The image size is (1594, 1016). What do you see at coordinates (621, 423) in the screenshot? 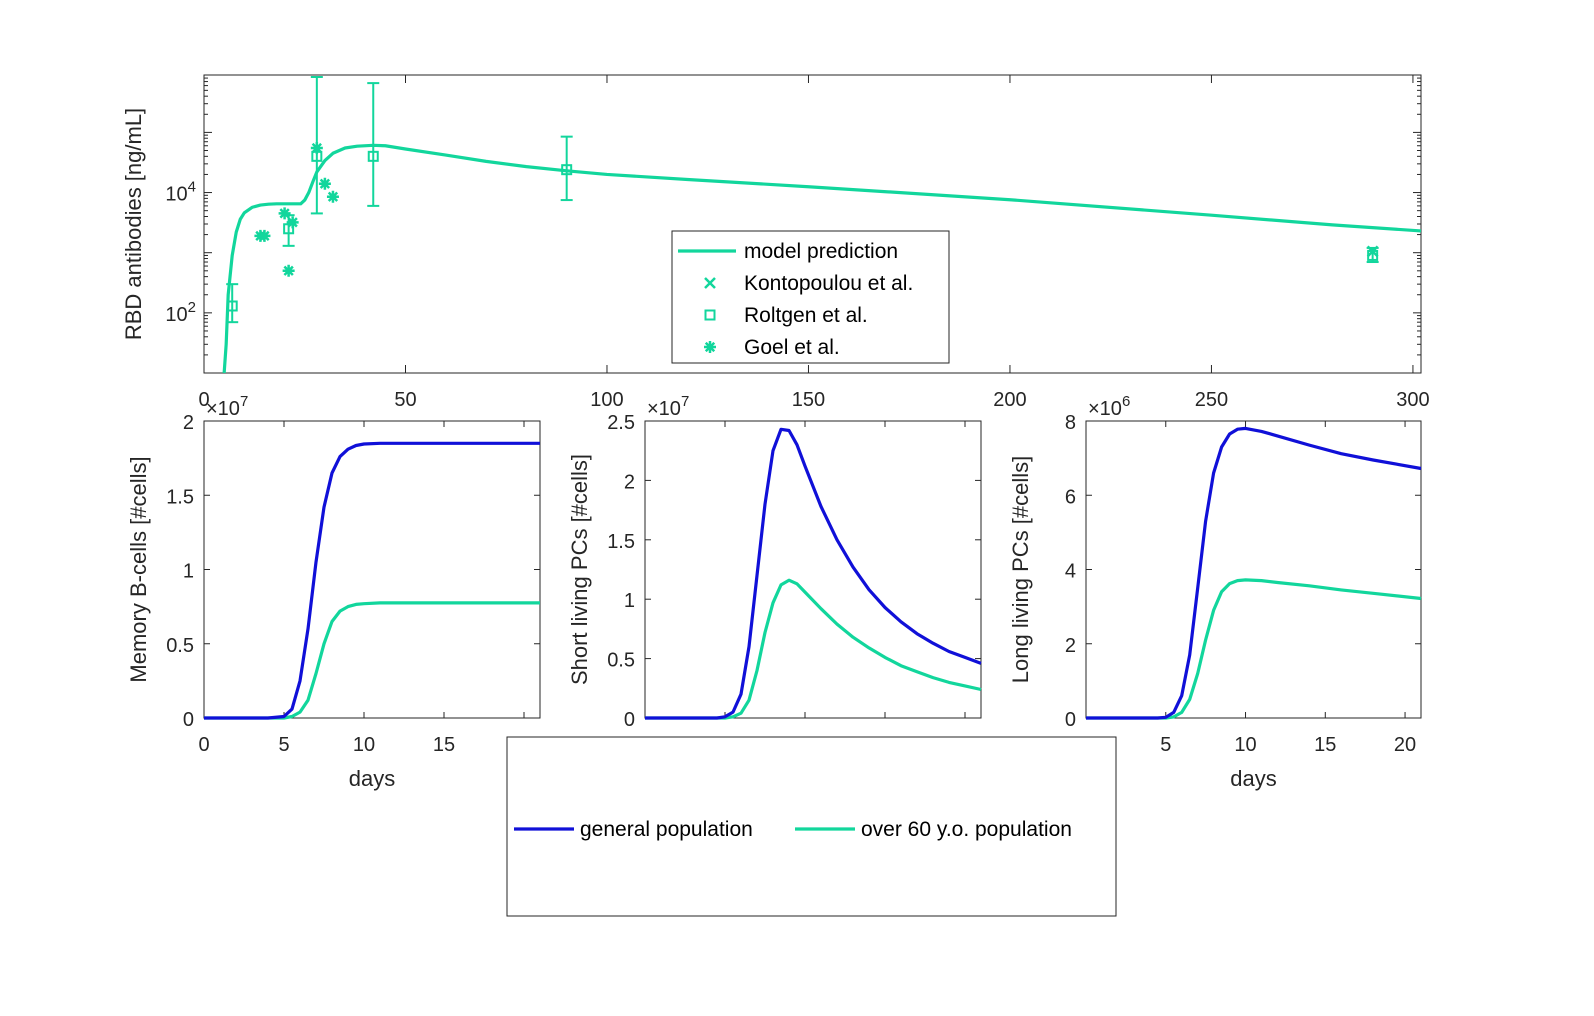
I see `y-tick-label: 2.5` at bounding box center [621, 423].